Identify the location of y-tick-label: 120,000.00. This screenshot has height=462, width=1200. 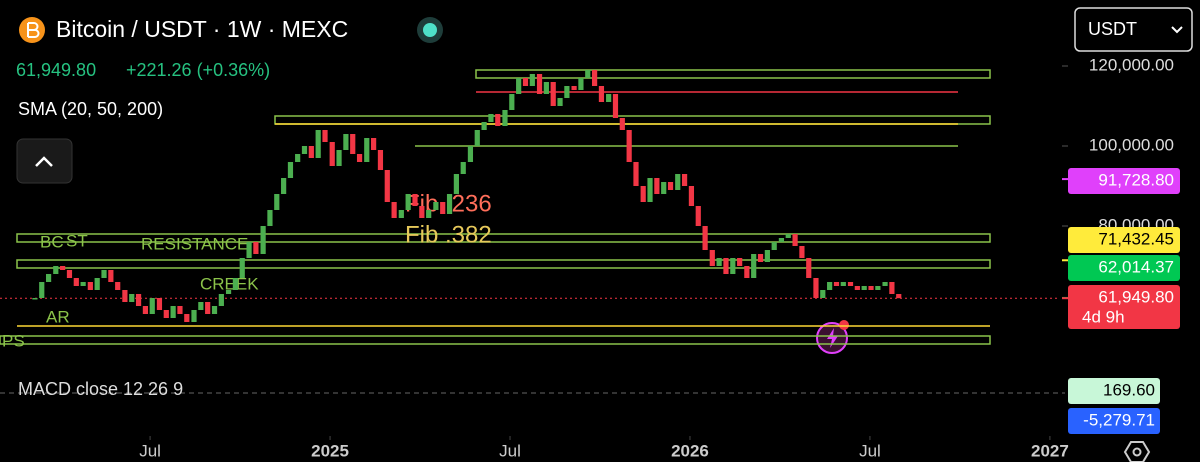
(1131, 64).